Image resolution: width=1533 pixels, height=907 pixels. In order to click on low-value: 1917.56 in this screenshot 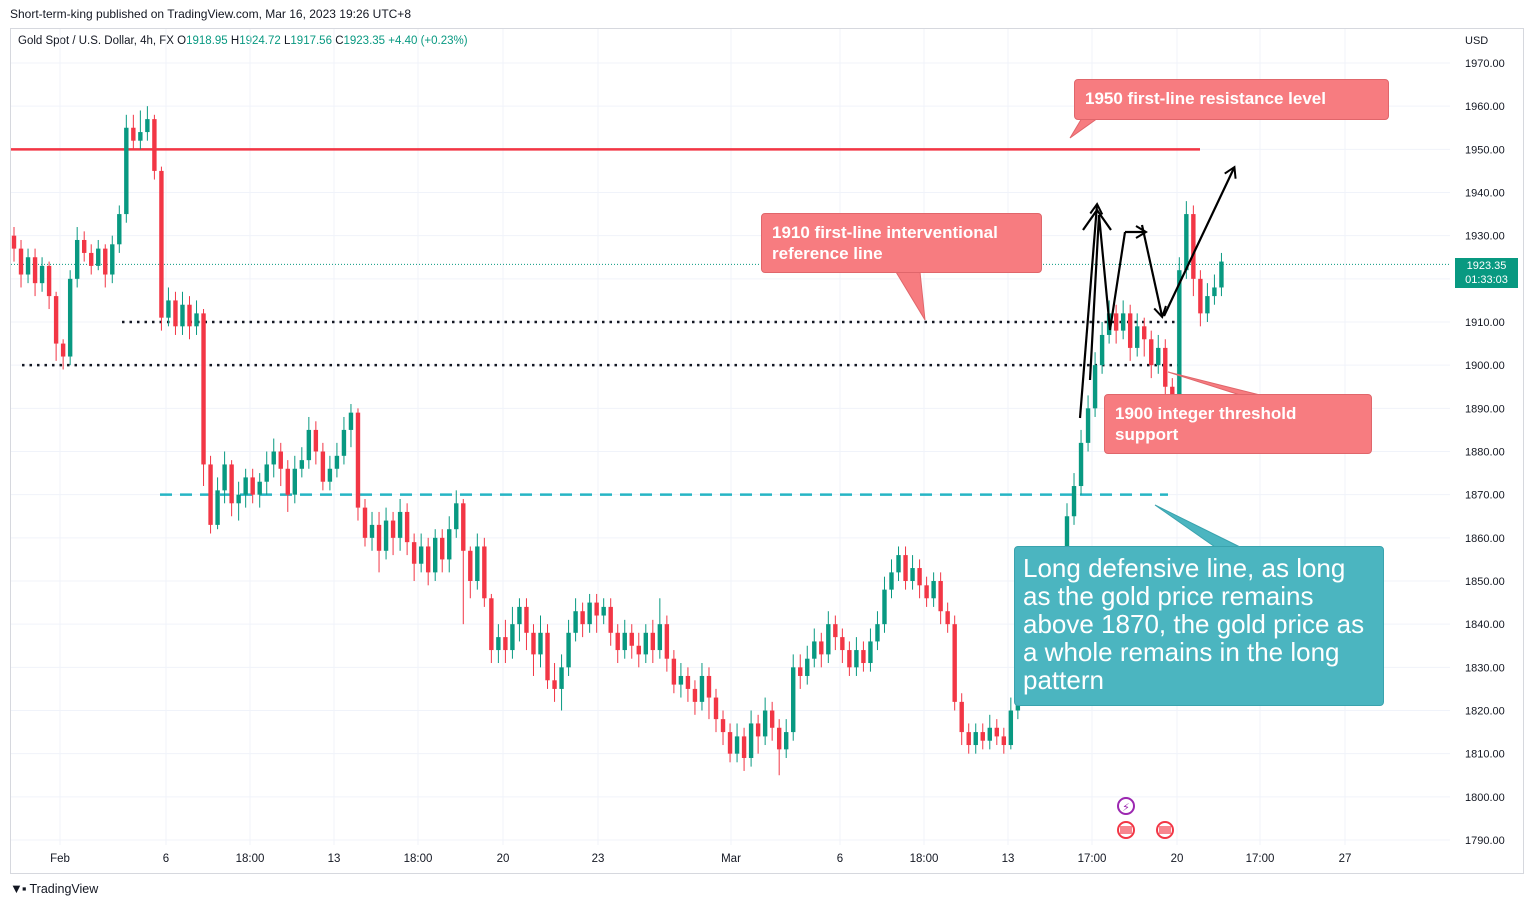, I will do `click(311, 41)`.